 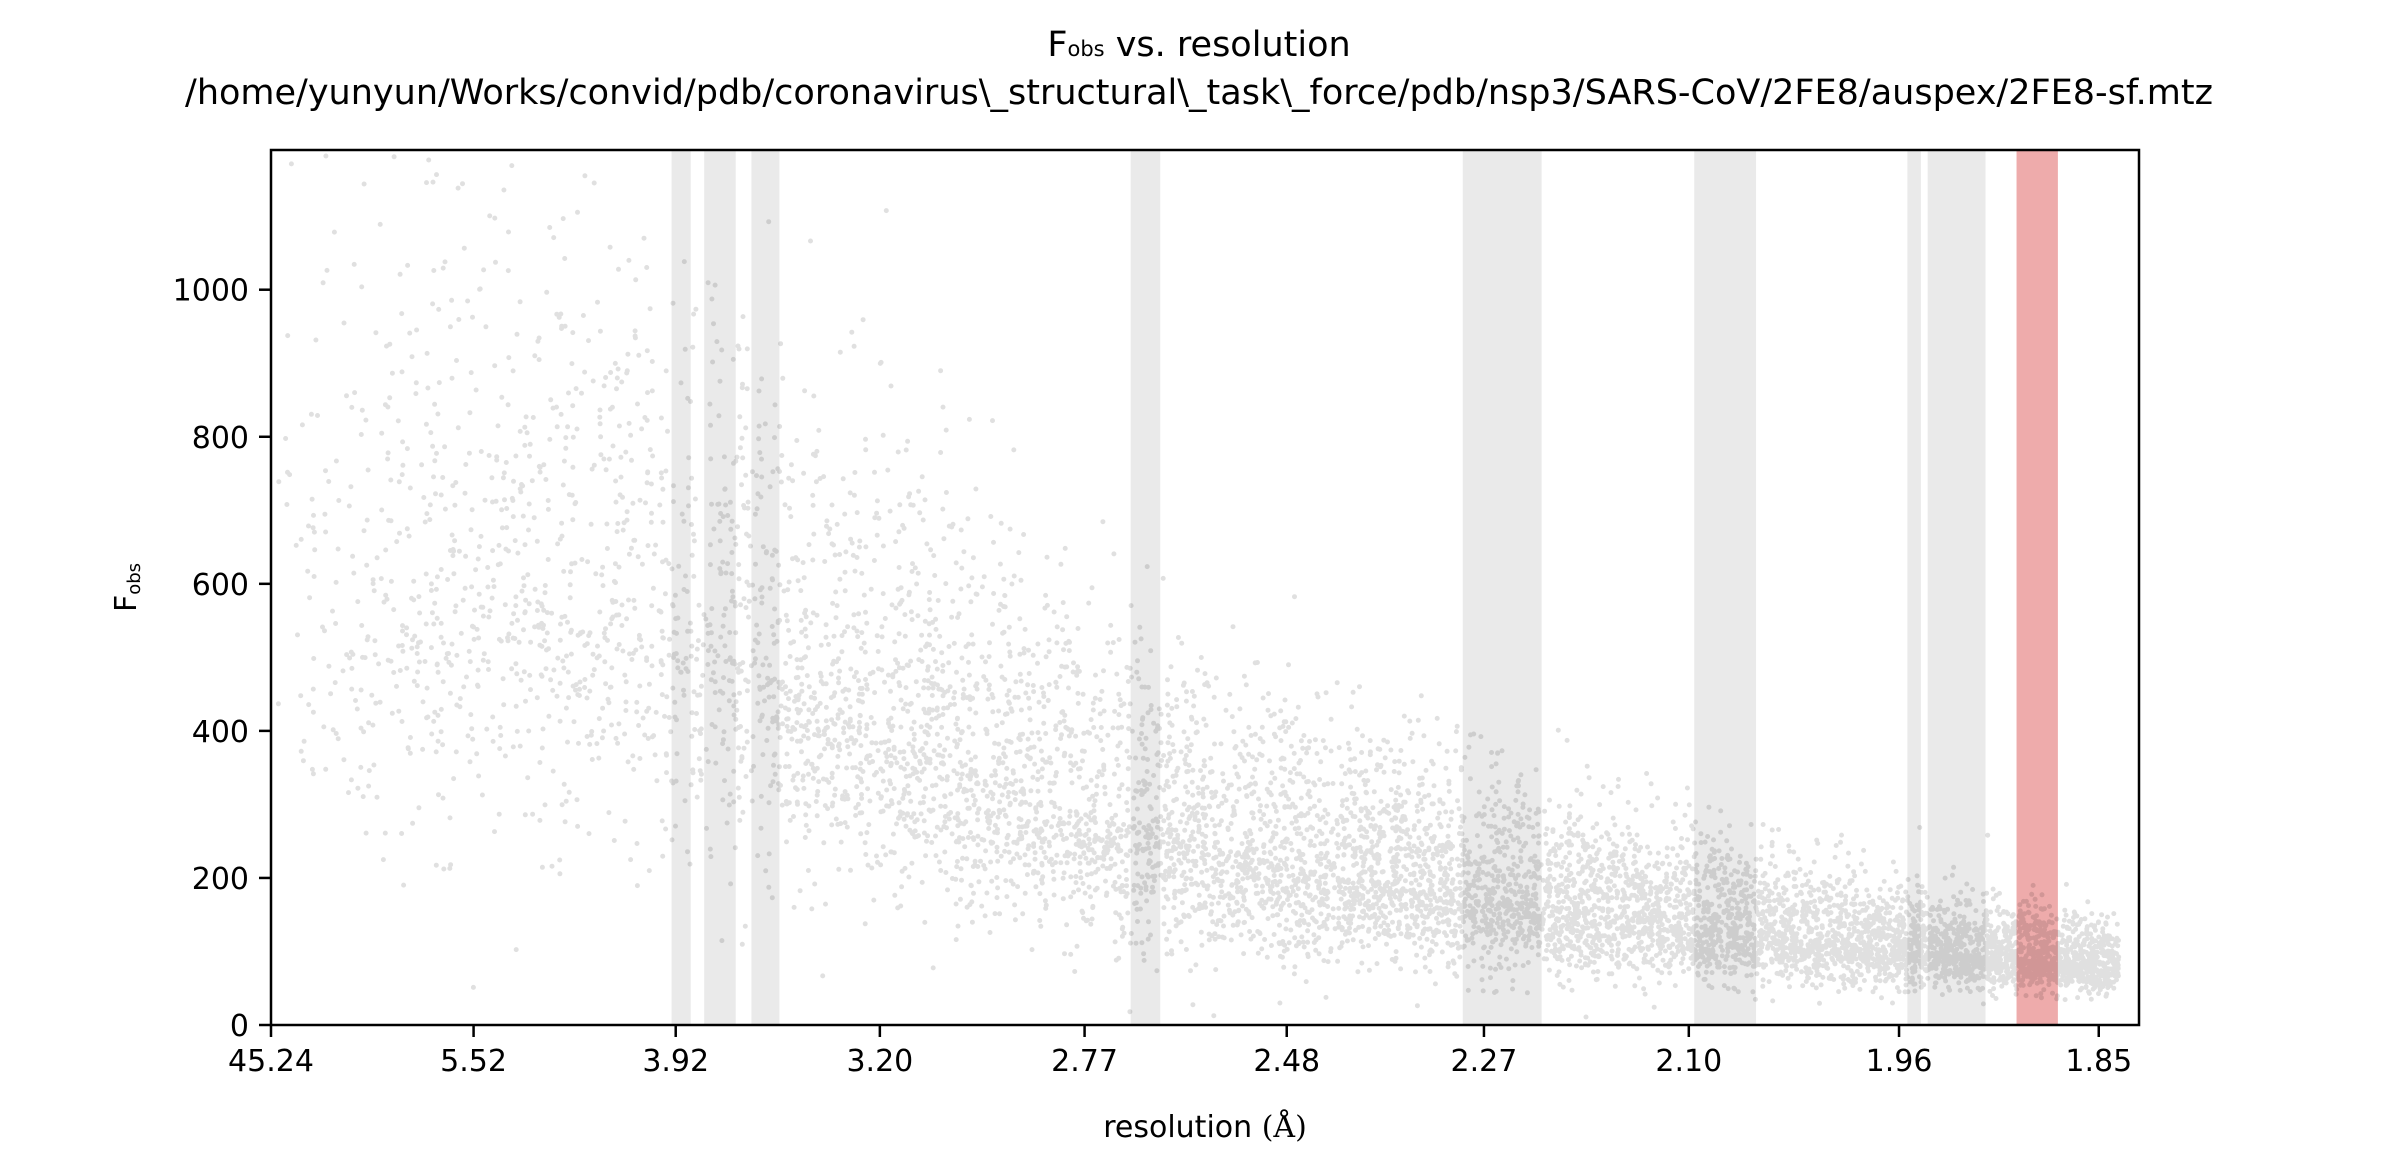 What do you see at coordinates (211, 291) in the screenshot?
I see `y-tick-label: 1000` at bounding box center [211, 291].